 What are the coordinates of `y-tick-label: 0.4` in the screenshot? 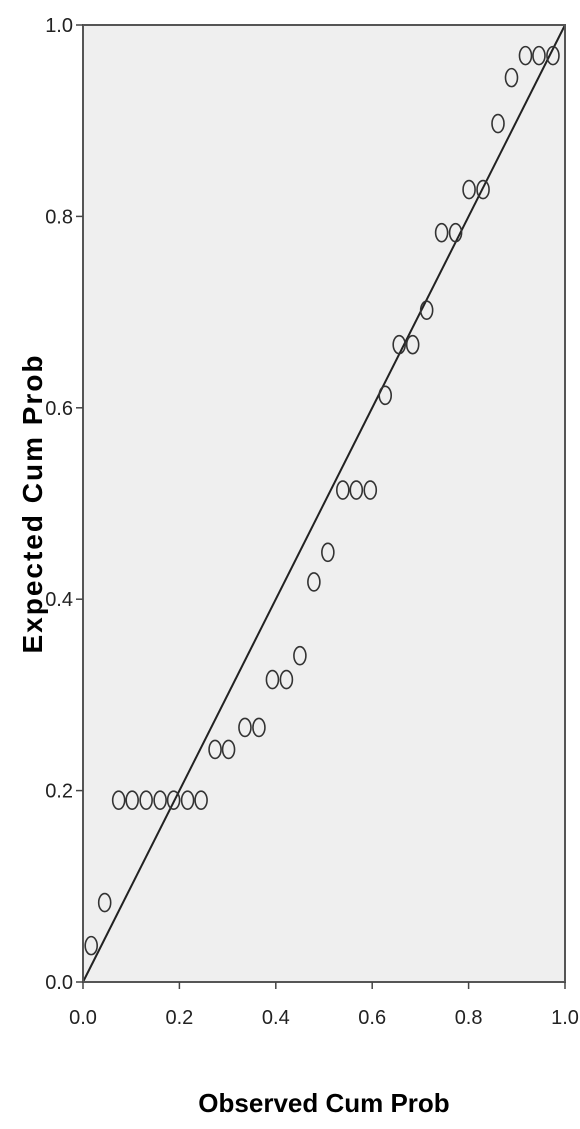 It's located at (59, 600).